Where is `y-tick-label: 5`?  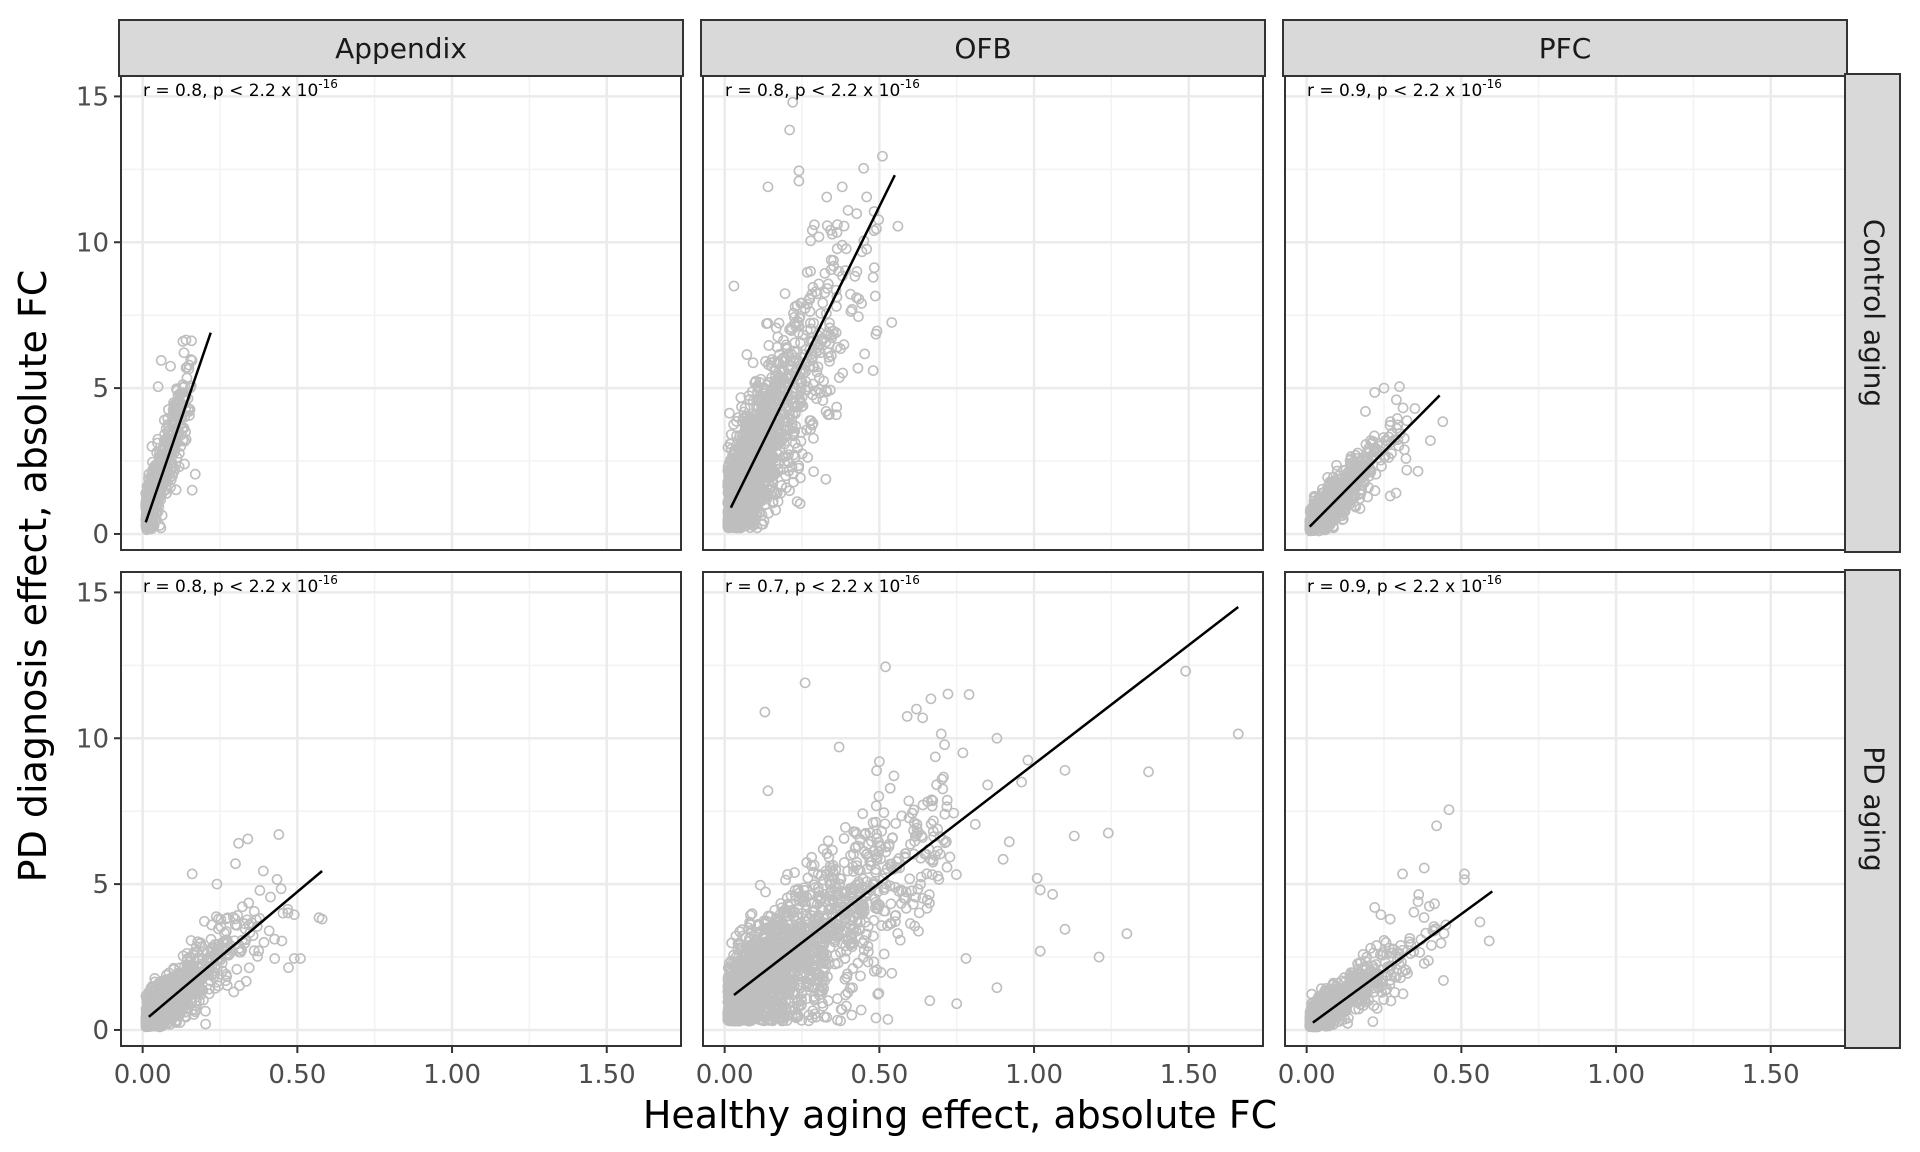
y-tick-label: 5 is located at coordinates (100, 885).